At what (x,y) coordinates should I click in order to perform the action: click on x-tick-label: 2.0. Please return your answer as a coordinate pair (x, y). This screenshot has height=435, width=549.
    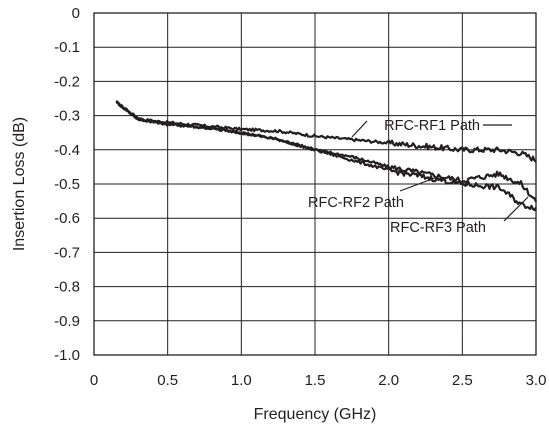
    Looking at the image, I should click on (388, 380).